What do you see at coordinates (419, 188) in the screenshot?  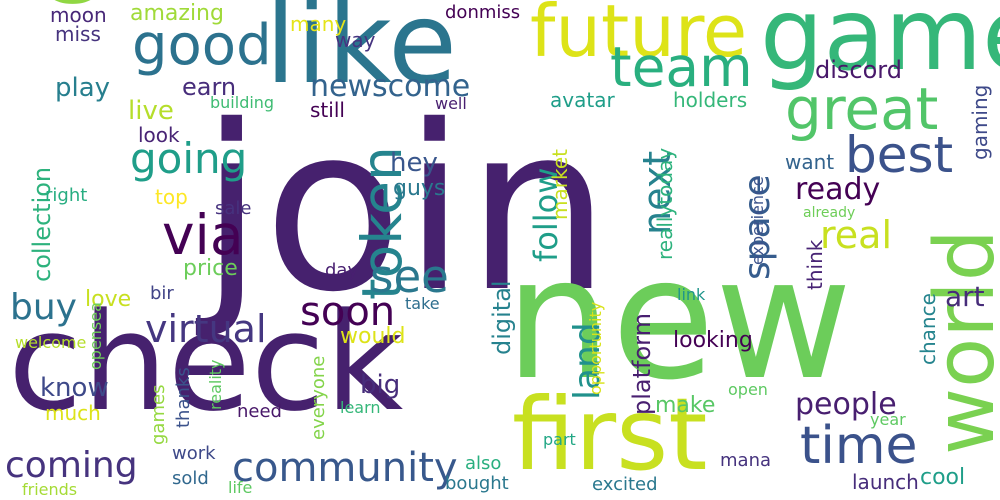 I see `word-guys: guys` at bounding box center [419, 188].